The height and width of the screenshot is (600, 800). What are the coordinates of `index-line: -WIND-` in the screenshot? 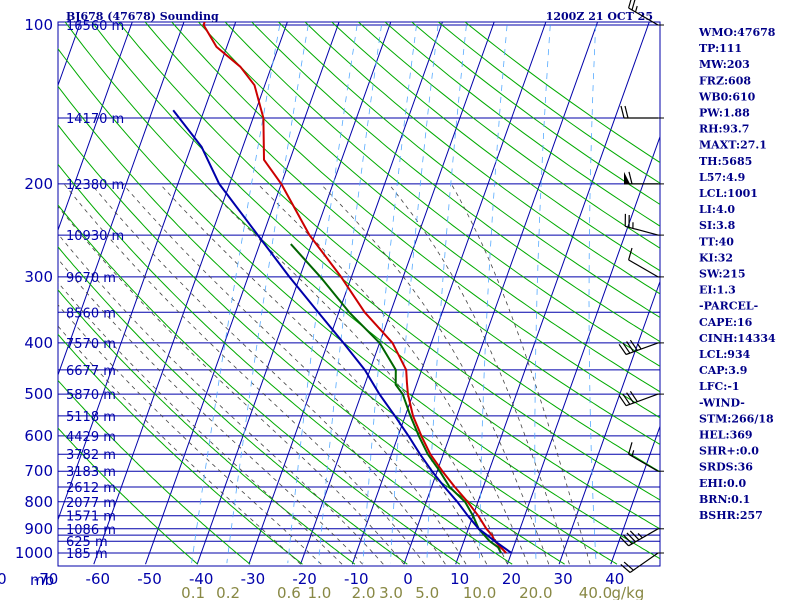 It's located at (722, 402).